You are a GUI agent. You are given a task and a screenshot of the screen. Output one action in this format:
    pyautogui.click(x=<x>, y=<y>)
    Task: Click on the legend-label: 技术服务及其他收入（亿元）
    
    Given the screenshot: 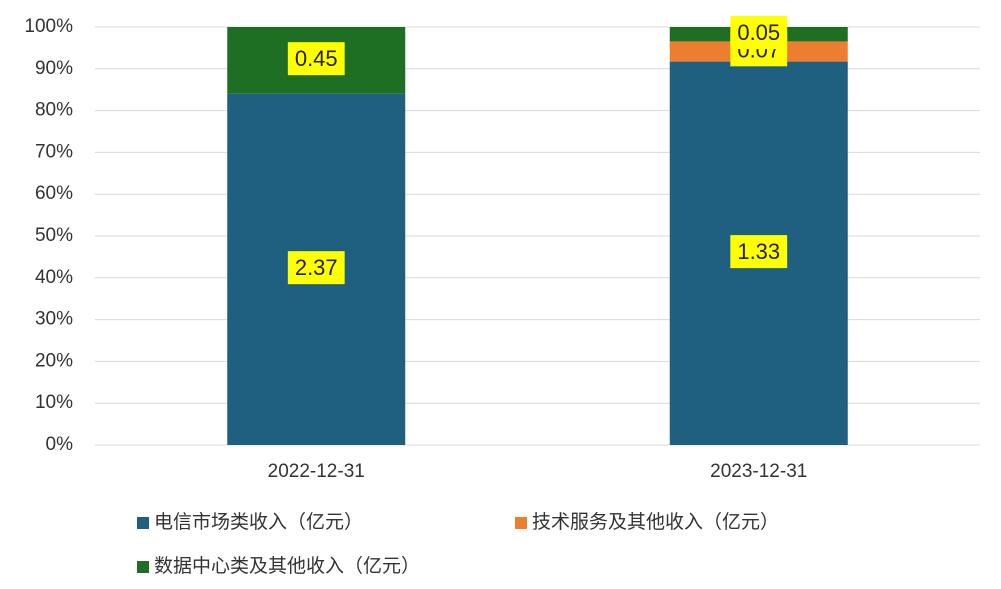 What is the action you would take?
    pyautogui.click(x=655, y=522)
    